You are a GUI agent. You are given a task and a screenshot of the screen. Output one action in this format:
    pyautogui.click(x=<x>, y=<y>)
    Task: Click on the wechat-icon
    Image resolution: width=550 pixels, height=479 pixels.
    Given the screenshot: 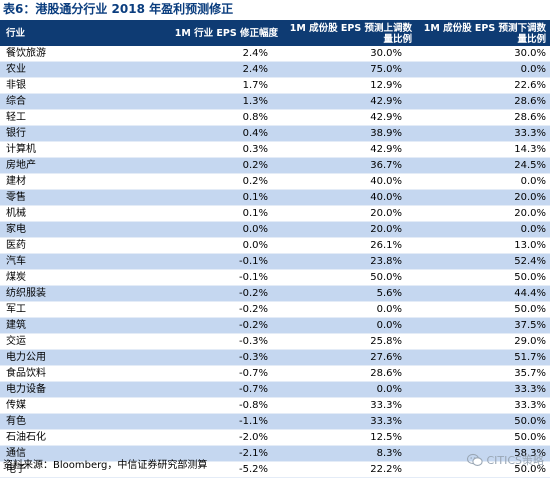 What is the action you would take?
    pyautogui.click(x=475, y=460)
    